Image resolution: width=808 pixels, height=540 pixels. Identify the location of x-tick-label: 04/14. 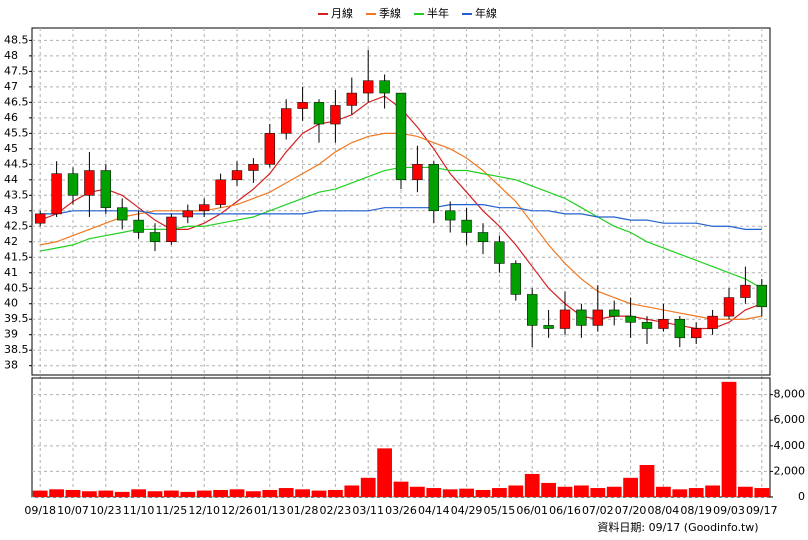
(434, 510).